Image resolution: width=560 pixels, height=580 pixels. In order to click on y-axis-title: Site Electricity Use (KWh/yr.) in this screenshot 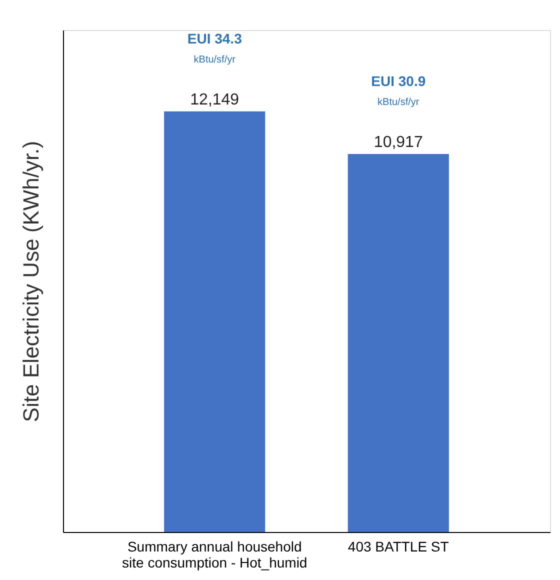, I will do `click(31, 281)`.